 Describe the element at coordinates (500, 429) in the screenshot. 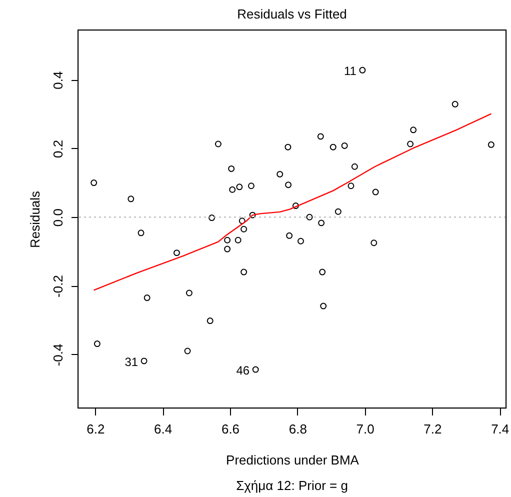

I see `x-tick-label: 7.4` at that location.